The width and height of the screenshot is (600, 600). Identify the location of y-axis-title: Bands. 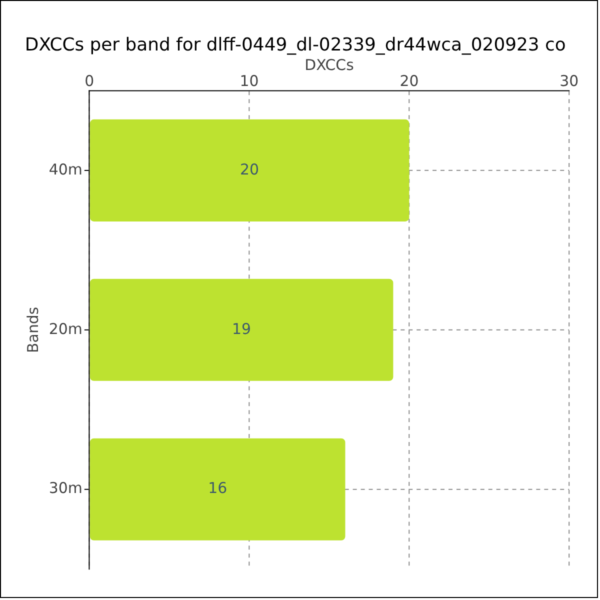
(33, 329).